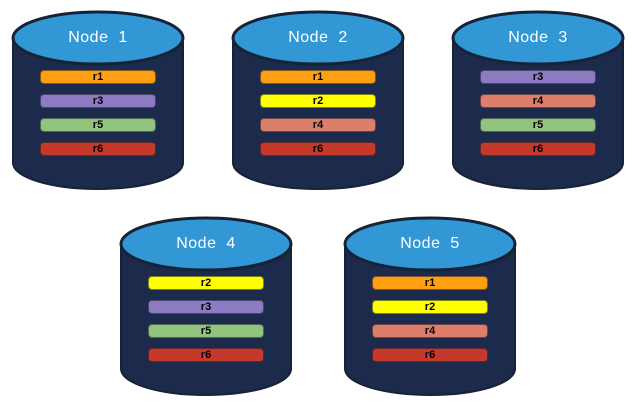 The width and height of the screenshot is (636, 408). I want to click on database-node: Node 5 r1 r2 r4 r6, so click(430, 306).